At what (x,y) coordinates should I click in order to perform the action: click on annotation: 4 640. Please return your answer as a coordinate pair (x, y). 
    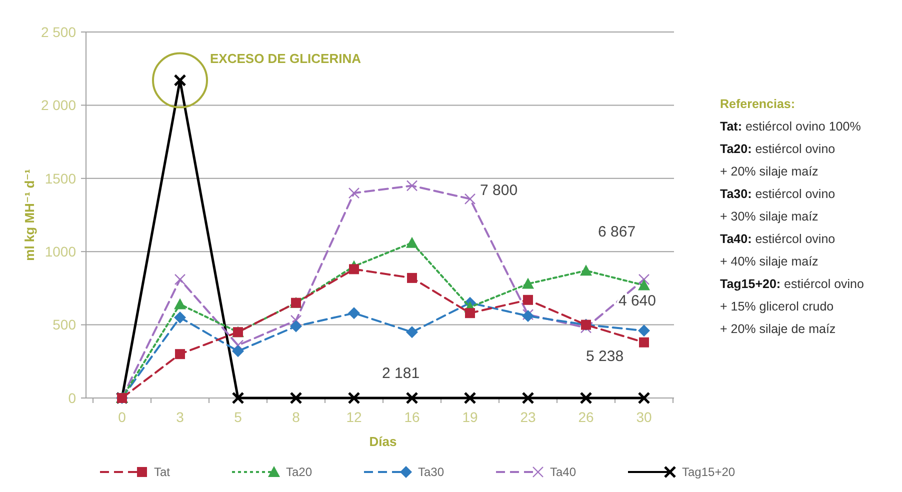
    Looking at the image, I should click on (637, 301).